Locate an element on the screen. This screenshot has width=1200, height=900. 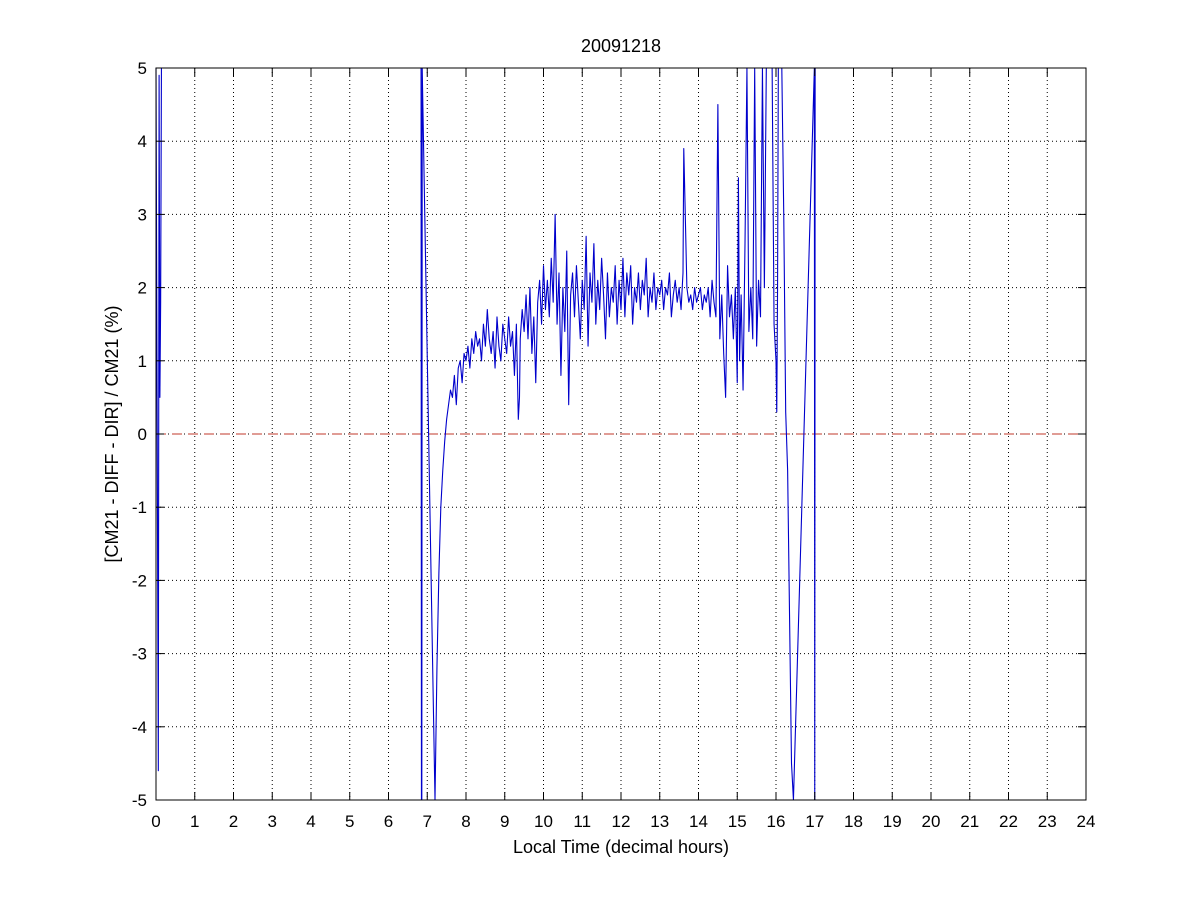
x-tick-label: 19 is located at coordinates (892, 821).